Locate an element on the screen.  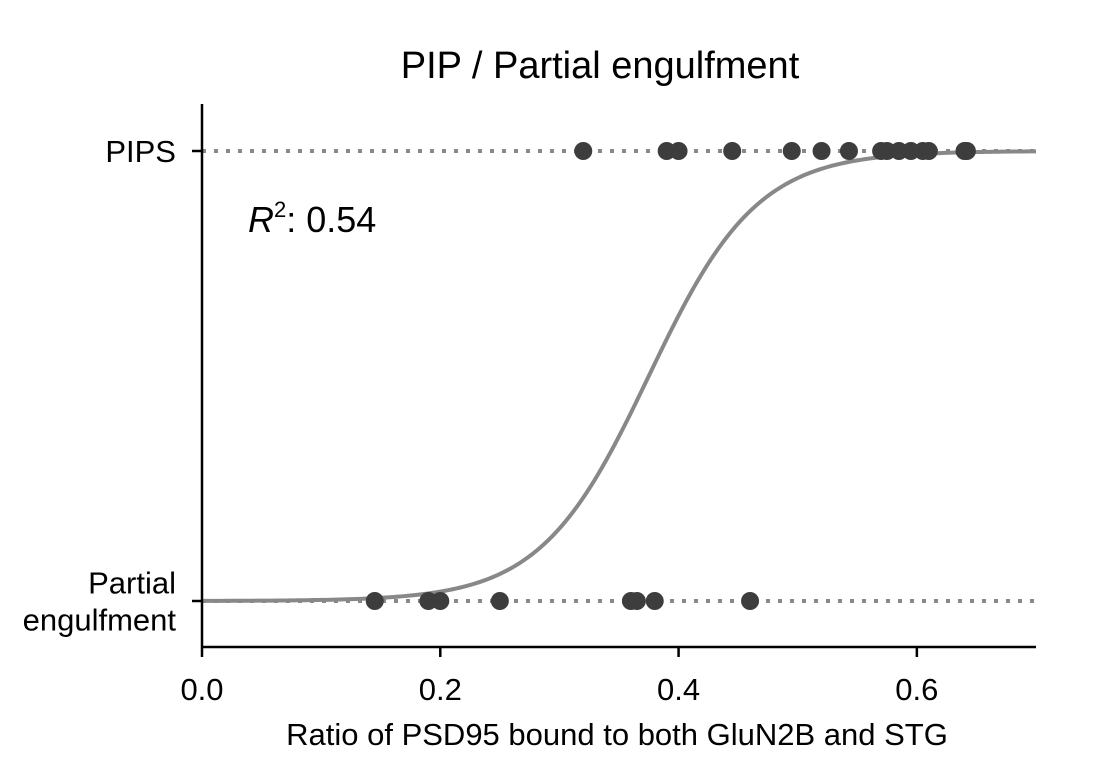
r-squared-symbol: R is located at coordinates (261, 219).